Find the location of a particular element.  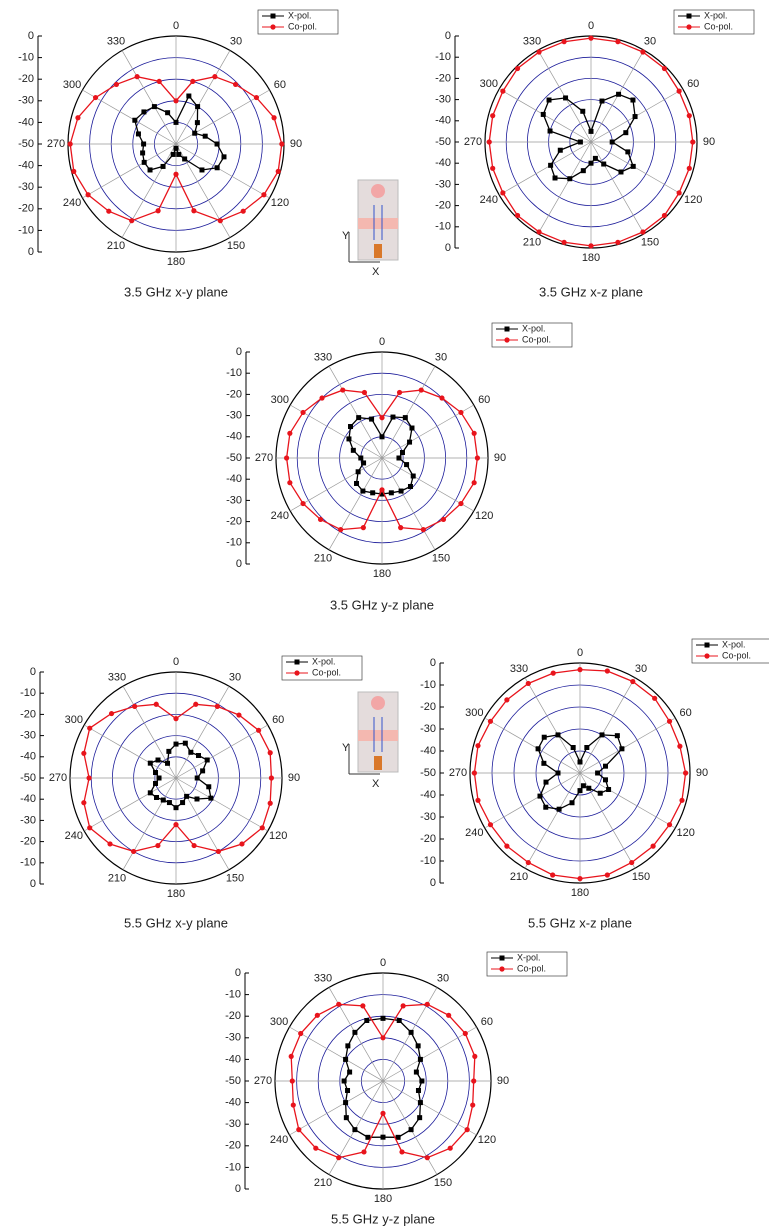

patch is located at coordinates (378, 191).